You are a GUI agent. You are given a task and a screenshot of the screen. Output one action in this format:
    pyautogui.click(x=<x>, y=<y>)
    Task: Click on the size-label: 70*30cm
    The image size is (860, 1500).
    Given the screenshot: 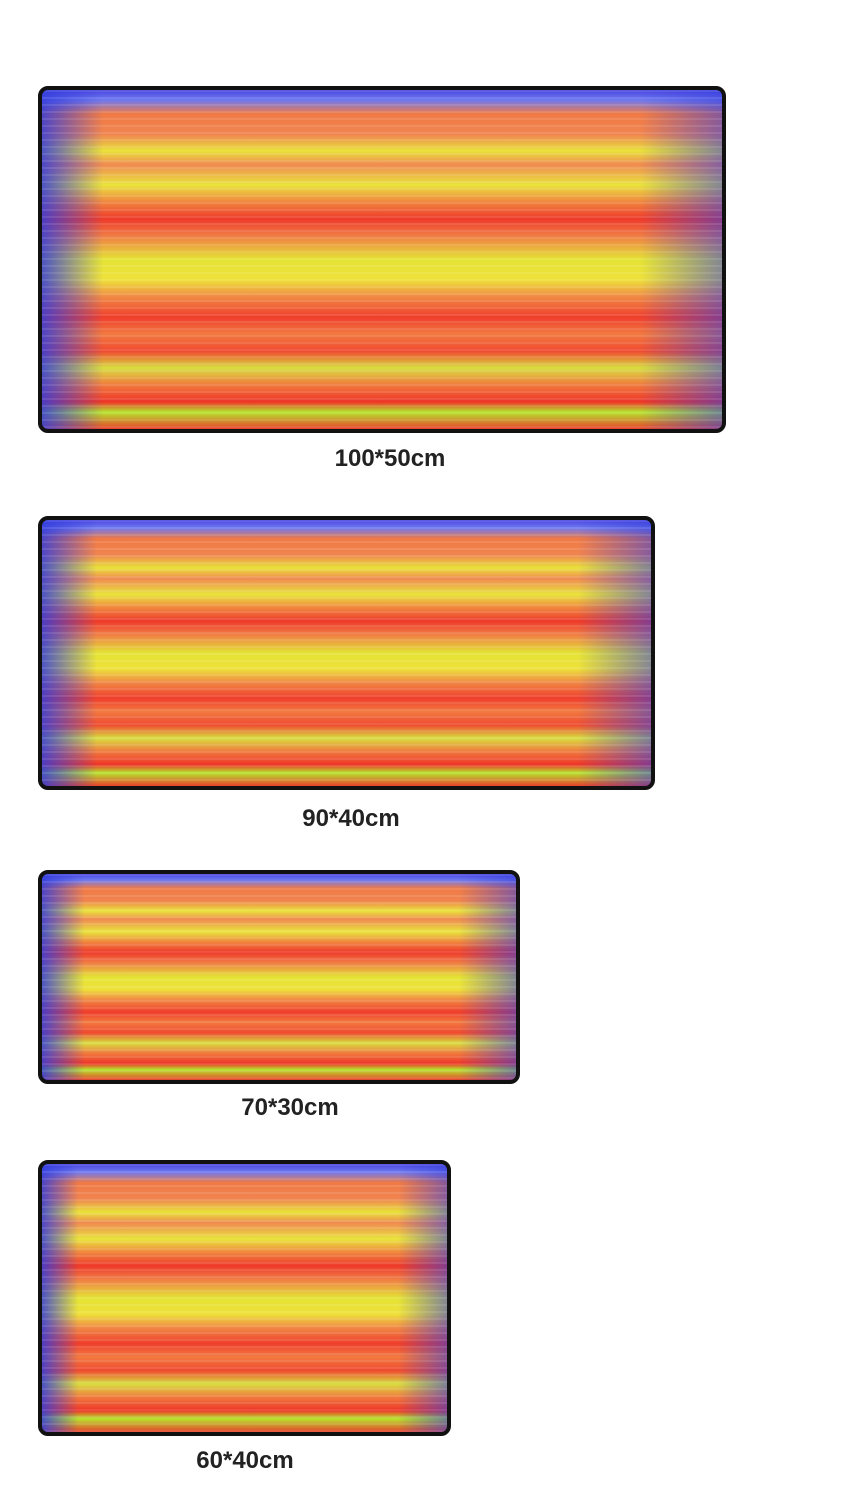 What is the action you would take?
    pyautogui.click(x=290, y=1107)
    